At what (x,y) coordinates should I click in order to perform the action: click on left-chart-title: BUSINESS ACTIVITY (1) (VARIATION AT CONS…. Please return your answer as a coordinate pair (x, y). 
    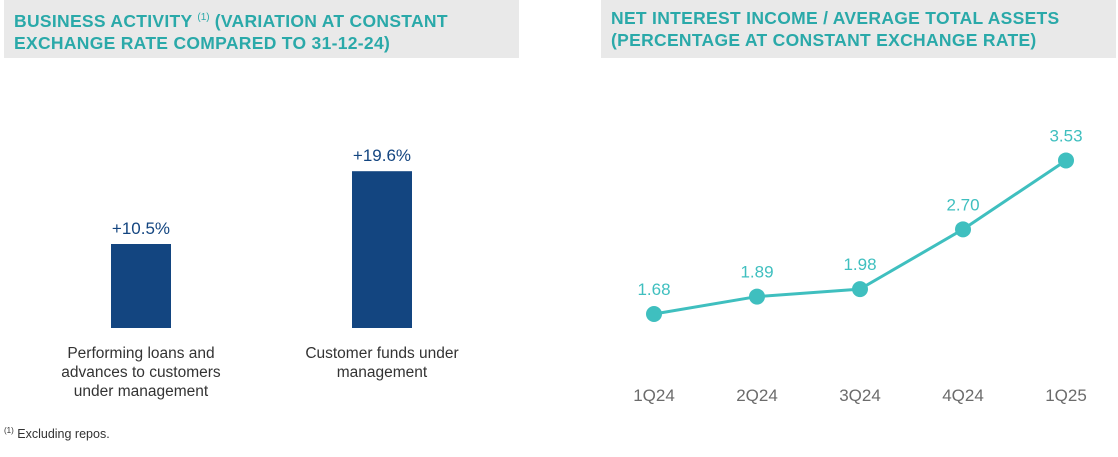
    Looking at the image, I should click on (261, 30).